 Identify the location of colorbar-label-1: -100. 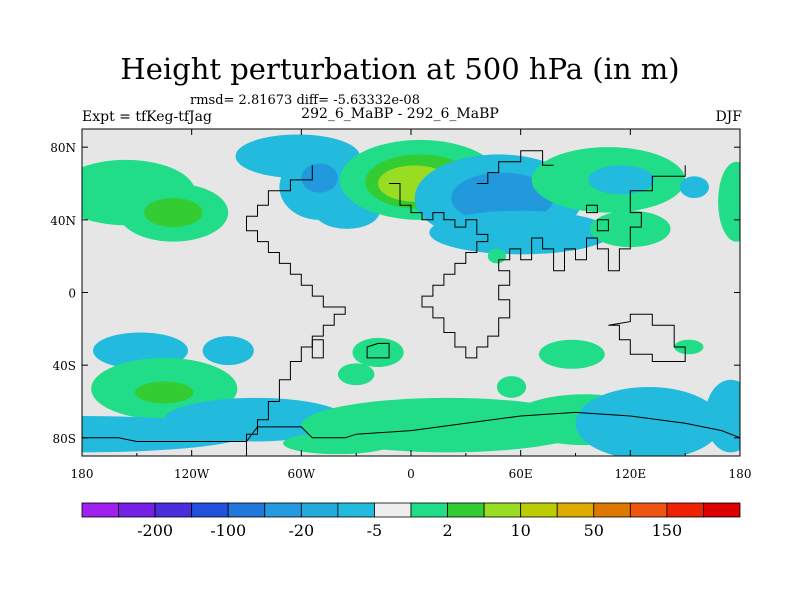
(228, 530).